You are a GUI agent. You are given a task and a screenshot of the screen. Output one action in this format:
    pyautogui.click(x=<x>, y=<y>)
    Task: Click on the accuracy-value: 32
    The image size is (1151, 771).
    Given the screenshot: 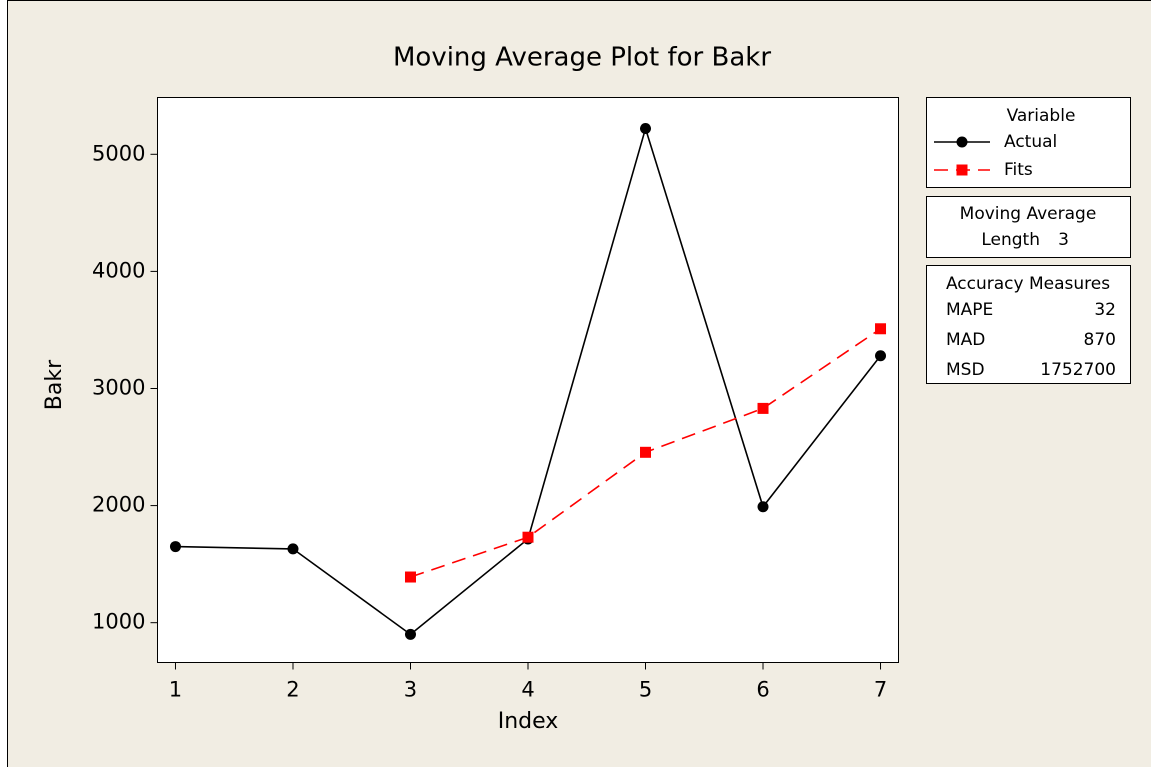 What is the action you would take?
    pyautogui.click(x=1105, y=310)
    